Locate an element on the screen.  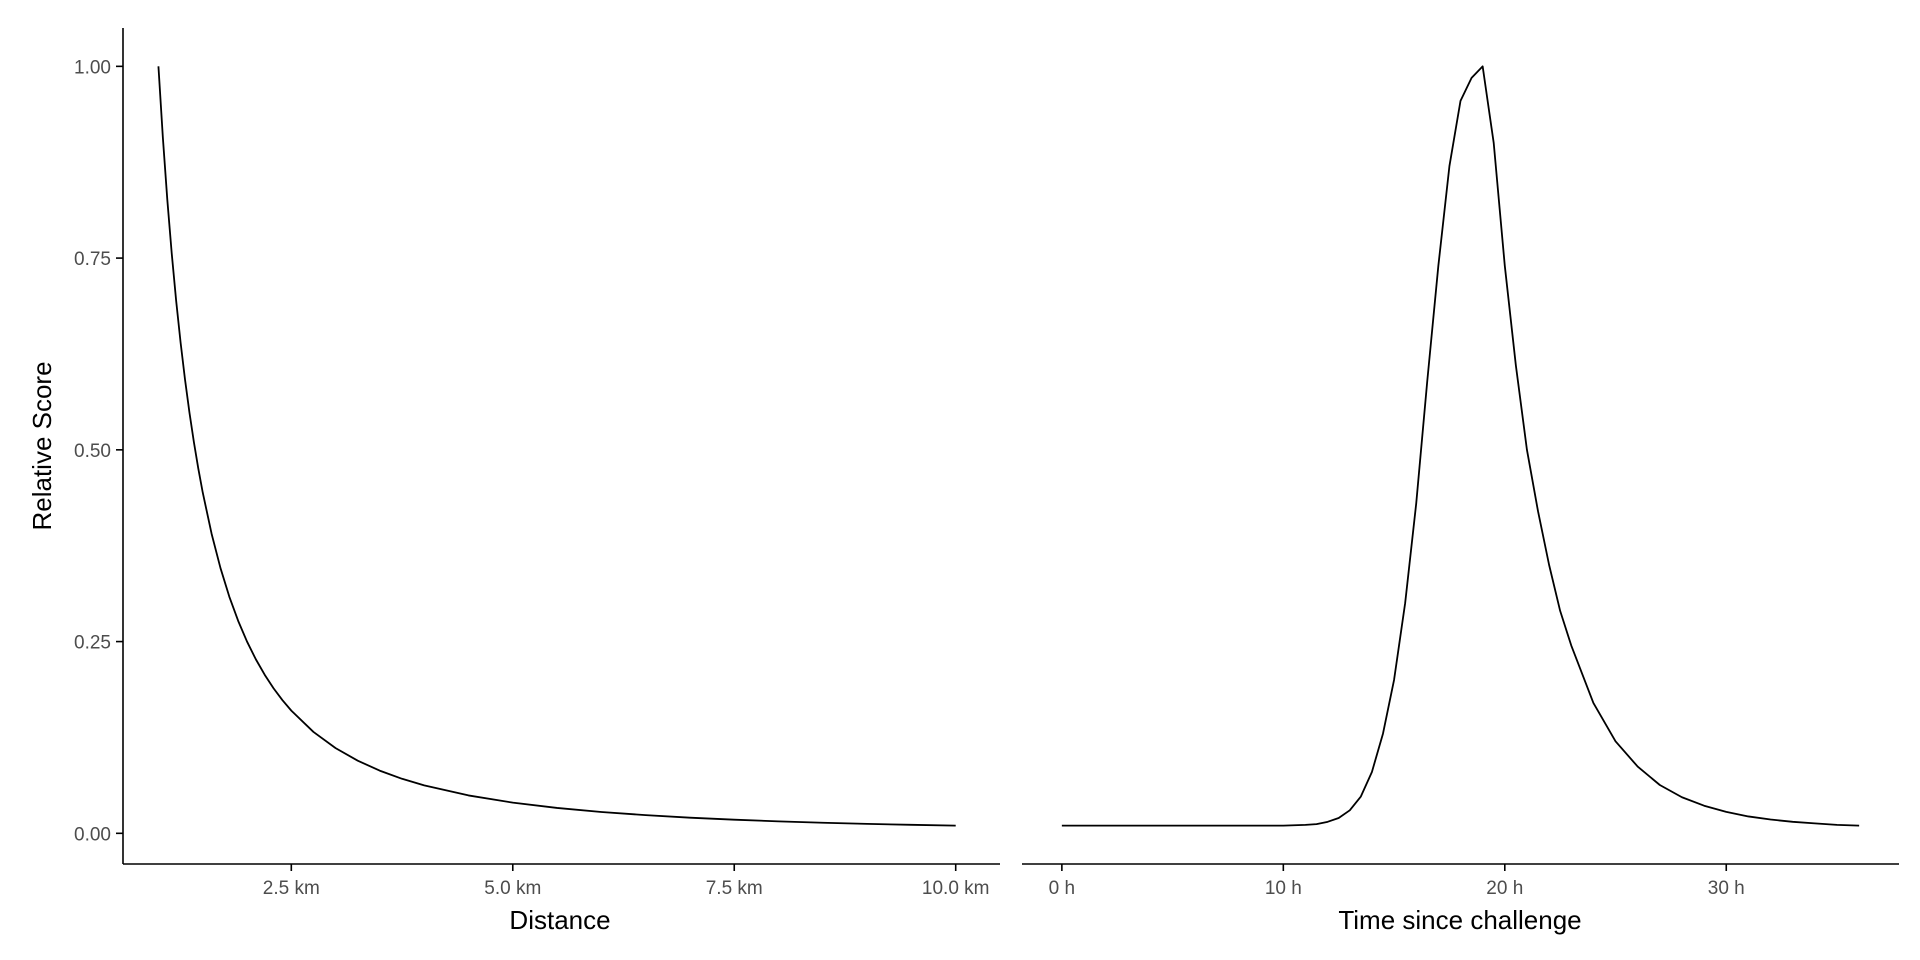
left-x-axis-title: Distance is located at coordinates (559, 920).